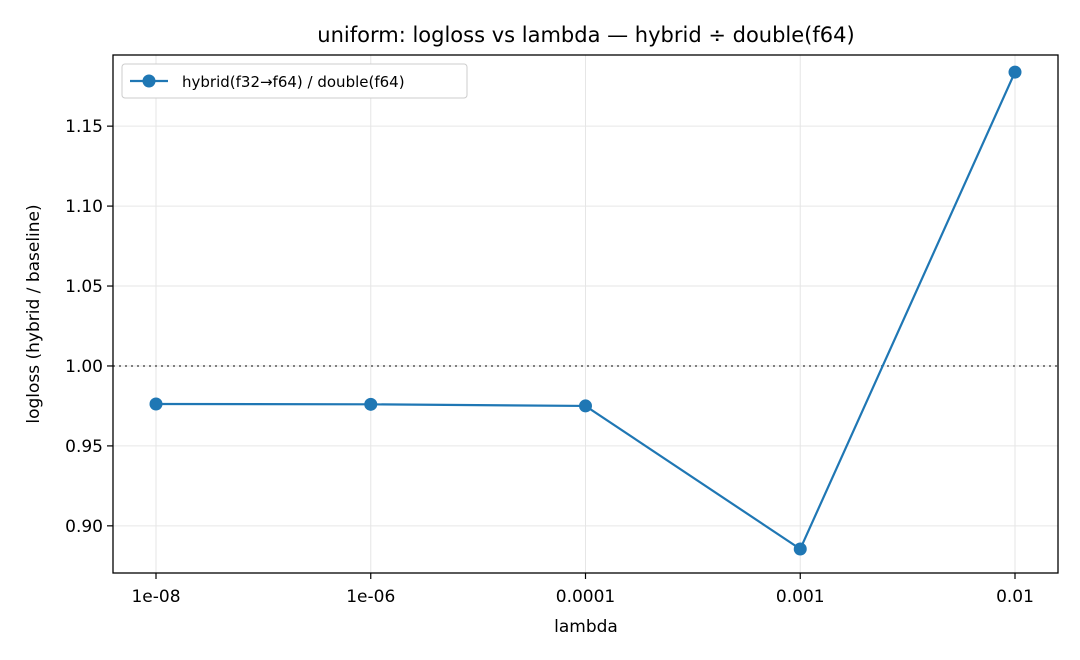 The image size is (1080, 660). What do you see at coordinates (149, 81) in the screenshot?
I see `legend-marker-sample` at bounding box center [149, 81].